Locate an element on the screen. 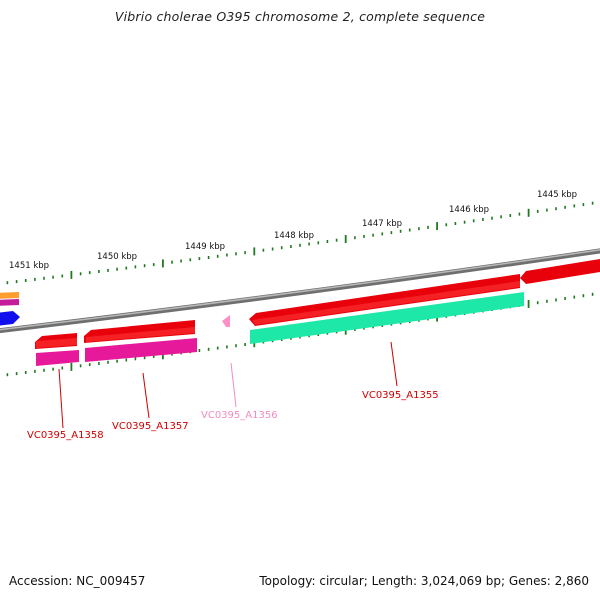  outer-tick-ring is located at coordinates (300, 243).